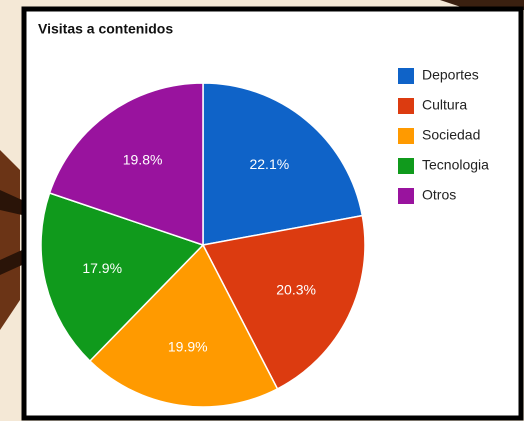 The image size is (524, 421). What do you see at coordinates (451, 135) in the screenshot?
I see `legend-label: Sociedad` at bounding box center [451, 135].